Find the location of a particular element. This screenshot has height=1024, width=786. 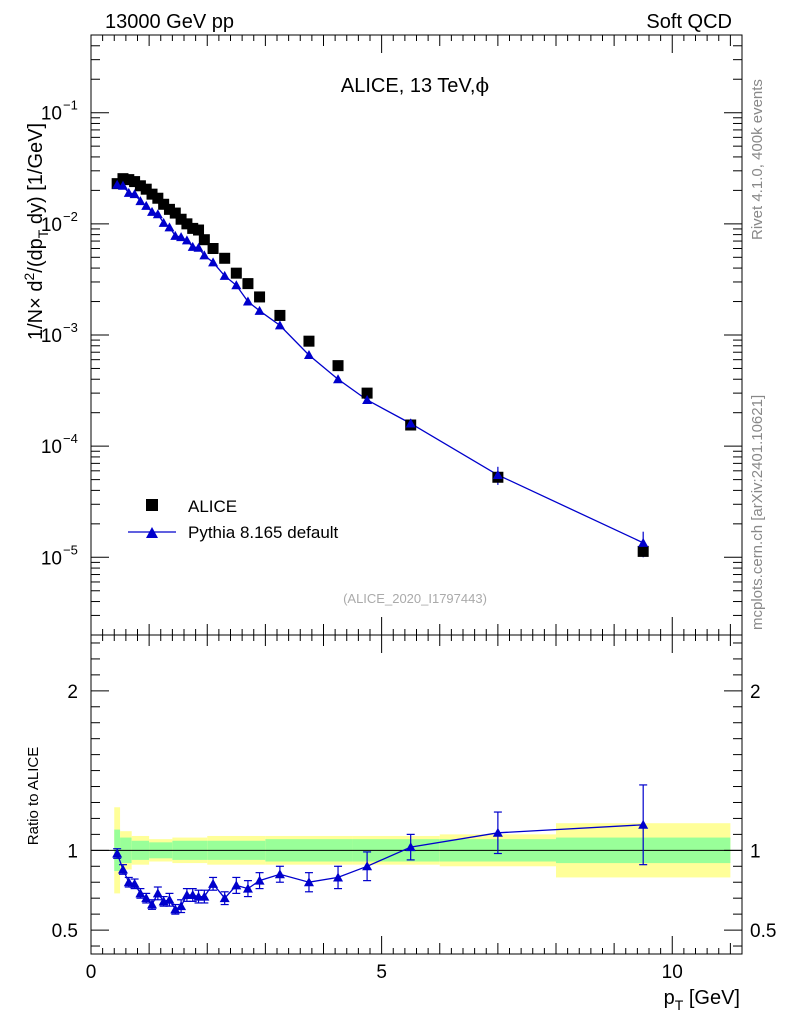

ratio-y-tick-label: 1 is located at coordinates (72, 851).